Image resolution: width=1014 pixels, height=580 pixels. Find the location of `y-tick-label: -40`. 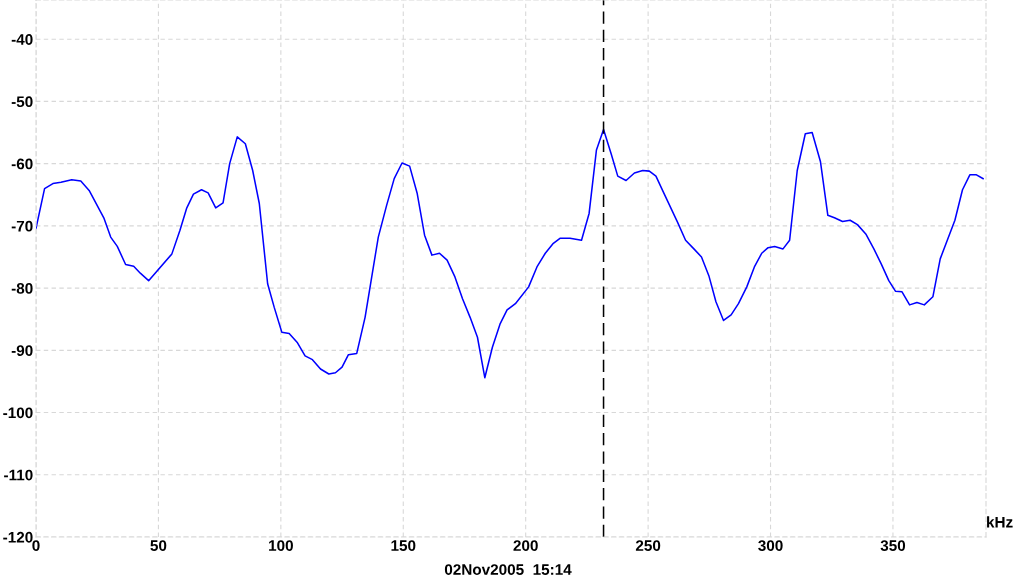

y-tick-label: -40 is located at coordinates (22, 39).